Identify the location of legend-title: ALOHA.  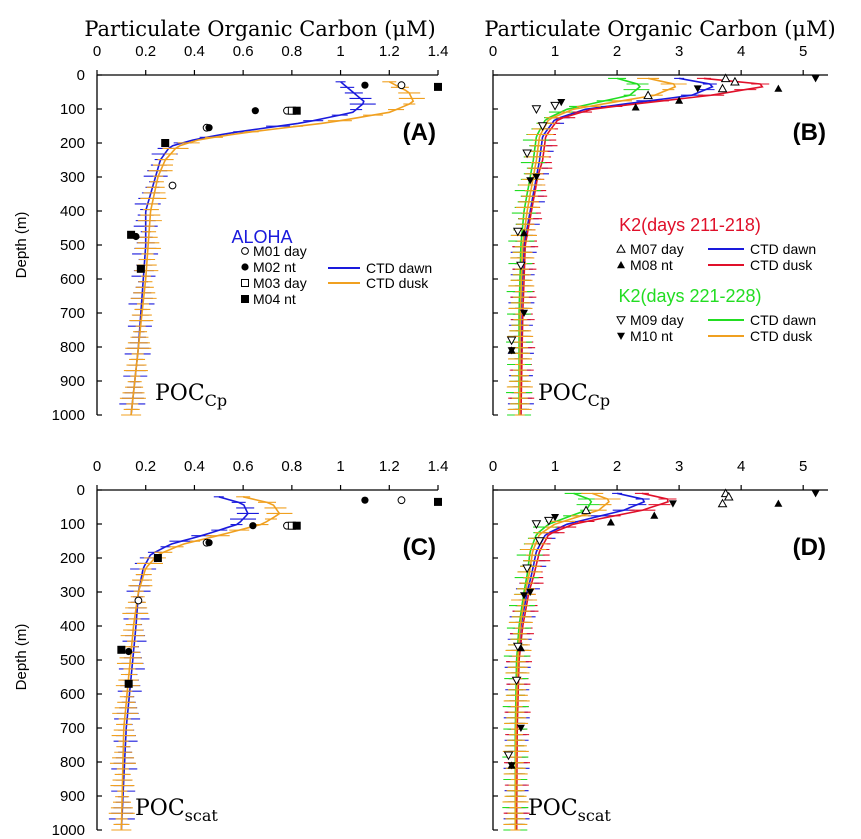
(261, 237).